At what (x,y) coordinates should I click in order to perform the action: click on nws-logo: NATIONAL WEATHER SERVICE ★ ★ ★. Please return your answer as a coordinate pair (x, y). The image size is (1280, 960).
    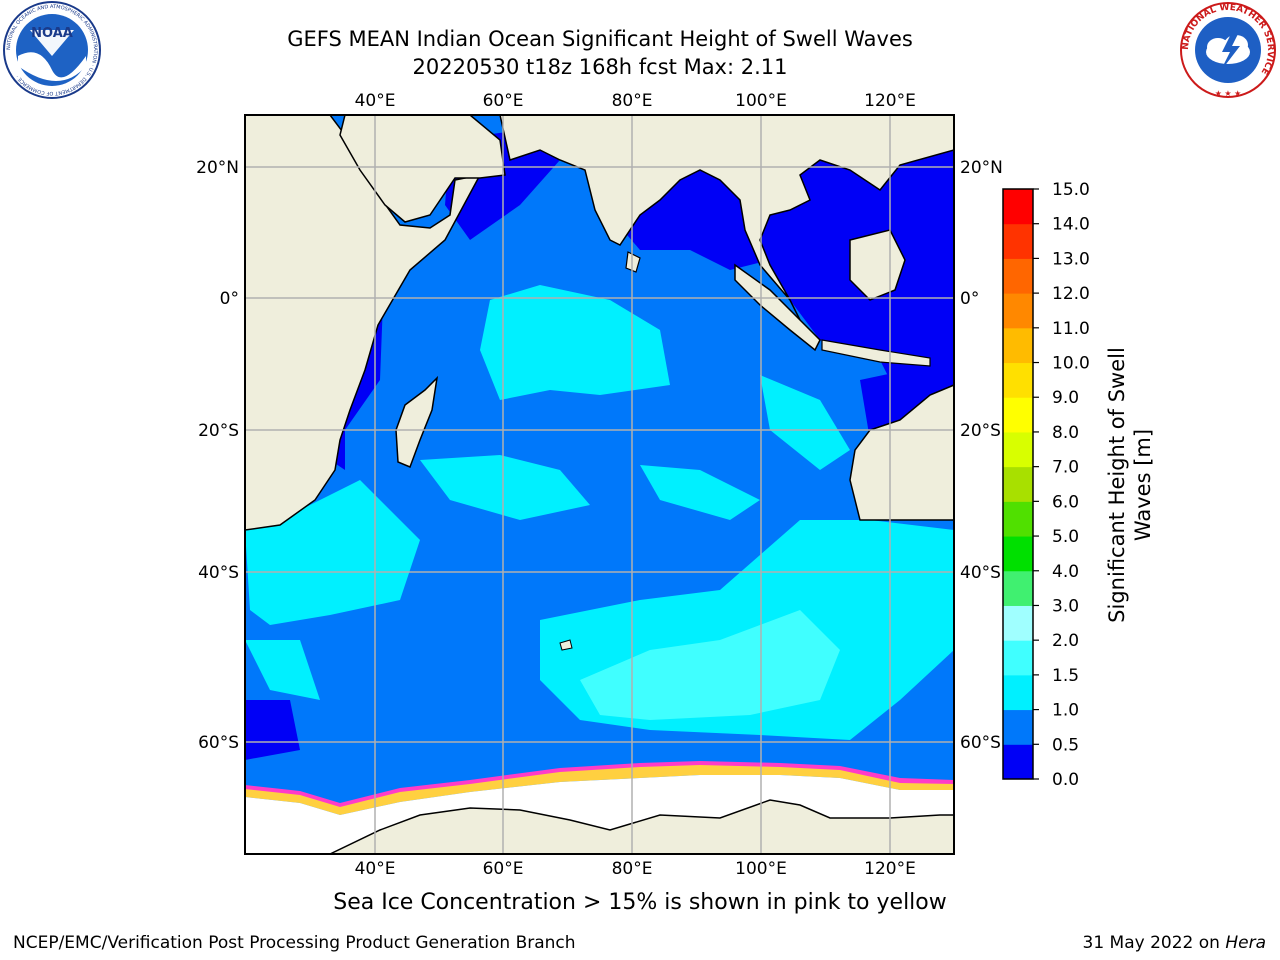
    Looking at the image, I should click on (1228, 50).